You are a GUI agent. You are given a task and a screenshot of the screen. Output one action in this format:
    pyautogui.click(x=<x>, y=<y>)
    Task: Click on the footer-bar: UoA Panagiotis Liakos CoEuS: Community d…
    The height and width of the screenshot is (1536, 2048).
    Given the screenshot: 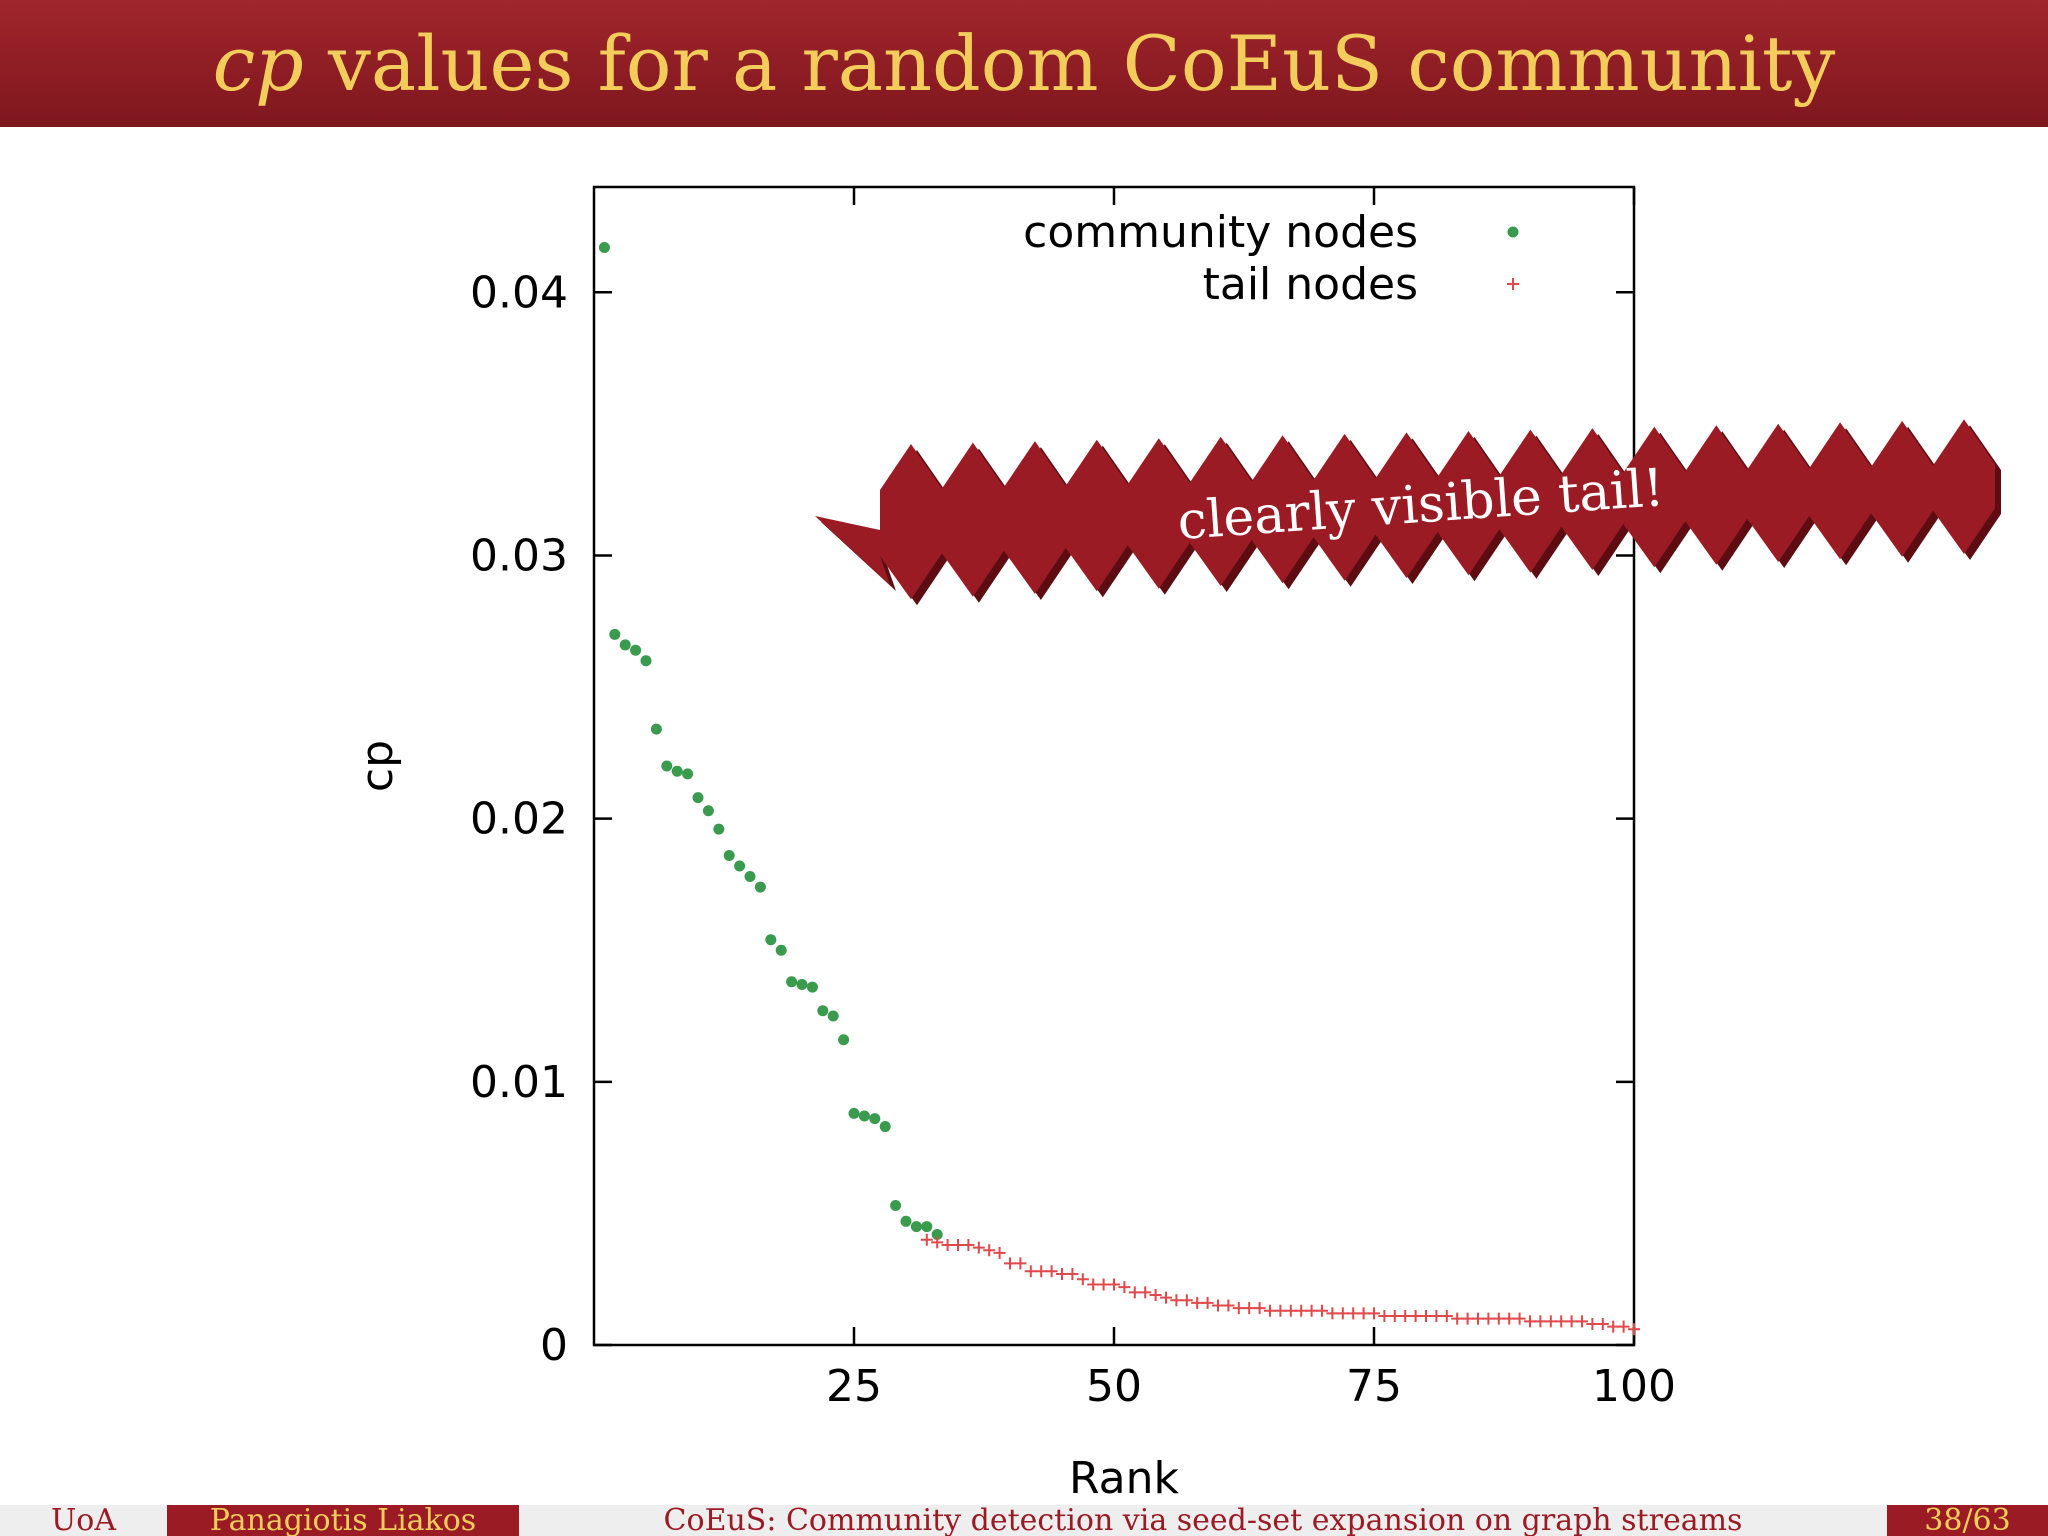 What is the action you would take?
    pyautogui.click(x=1024, y=1520)
    